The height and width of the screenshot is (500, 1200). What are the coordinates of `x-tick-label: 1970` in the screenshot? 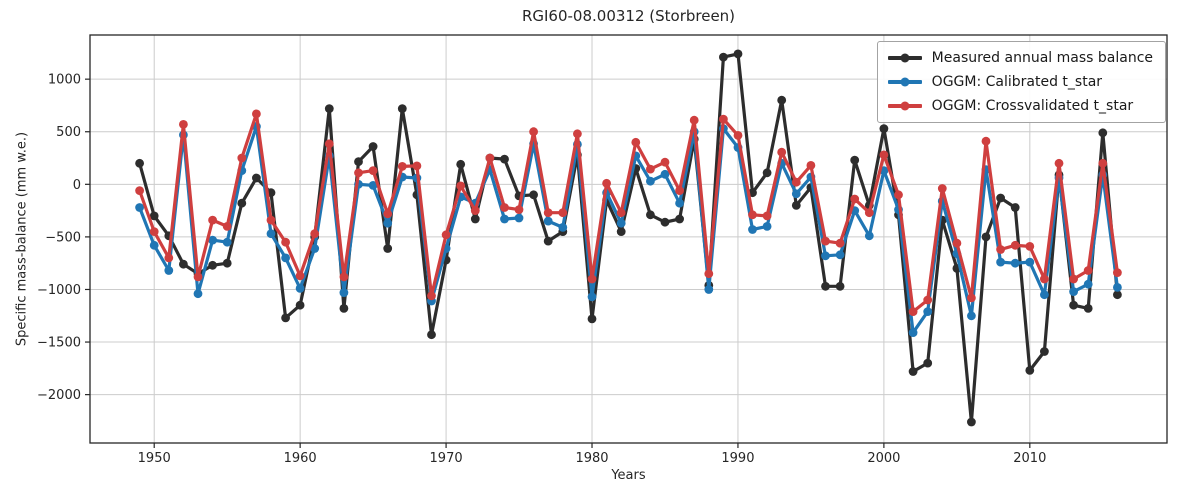 It's located at (446, 458).